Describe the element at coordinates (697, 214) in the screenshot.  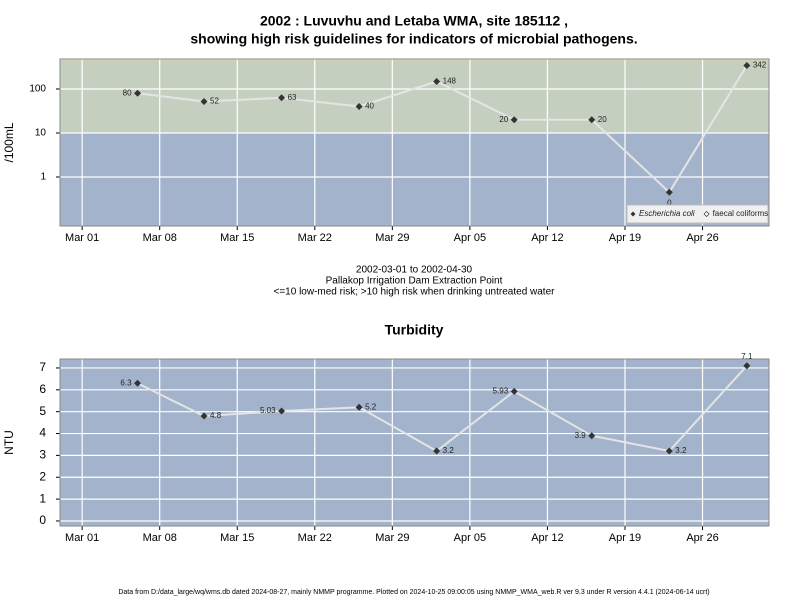
I see `legend-box` at that location.